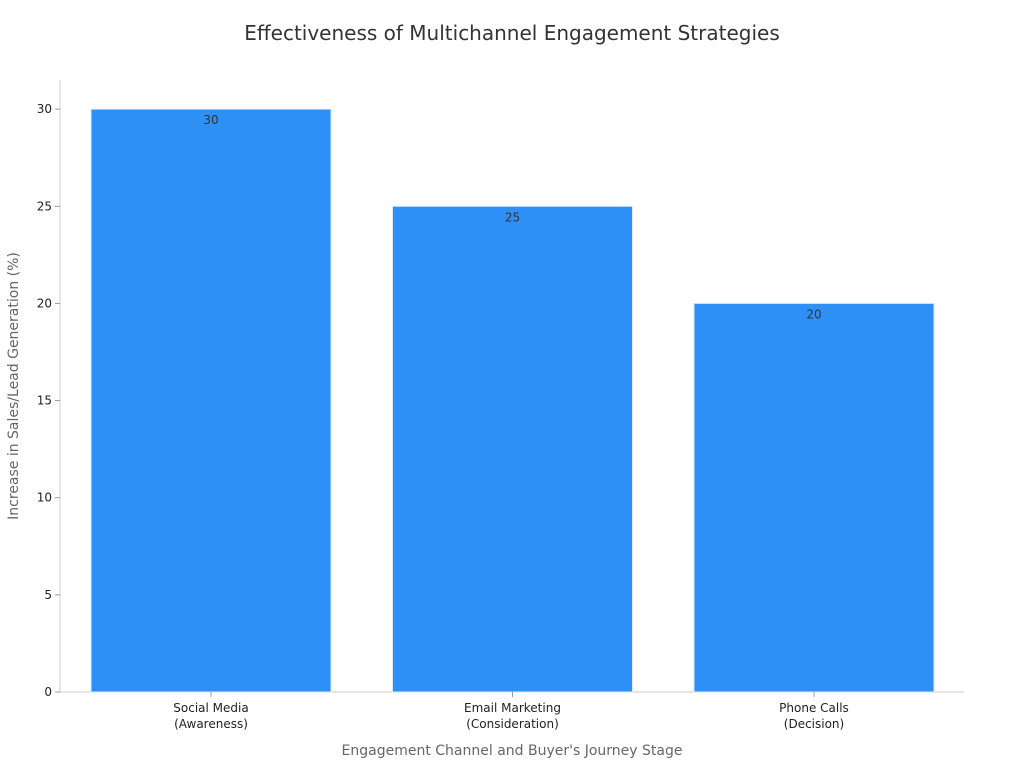  I want to click on y-tick-label: 20, so click(44, 303).